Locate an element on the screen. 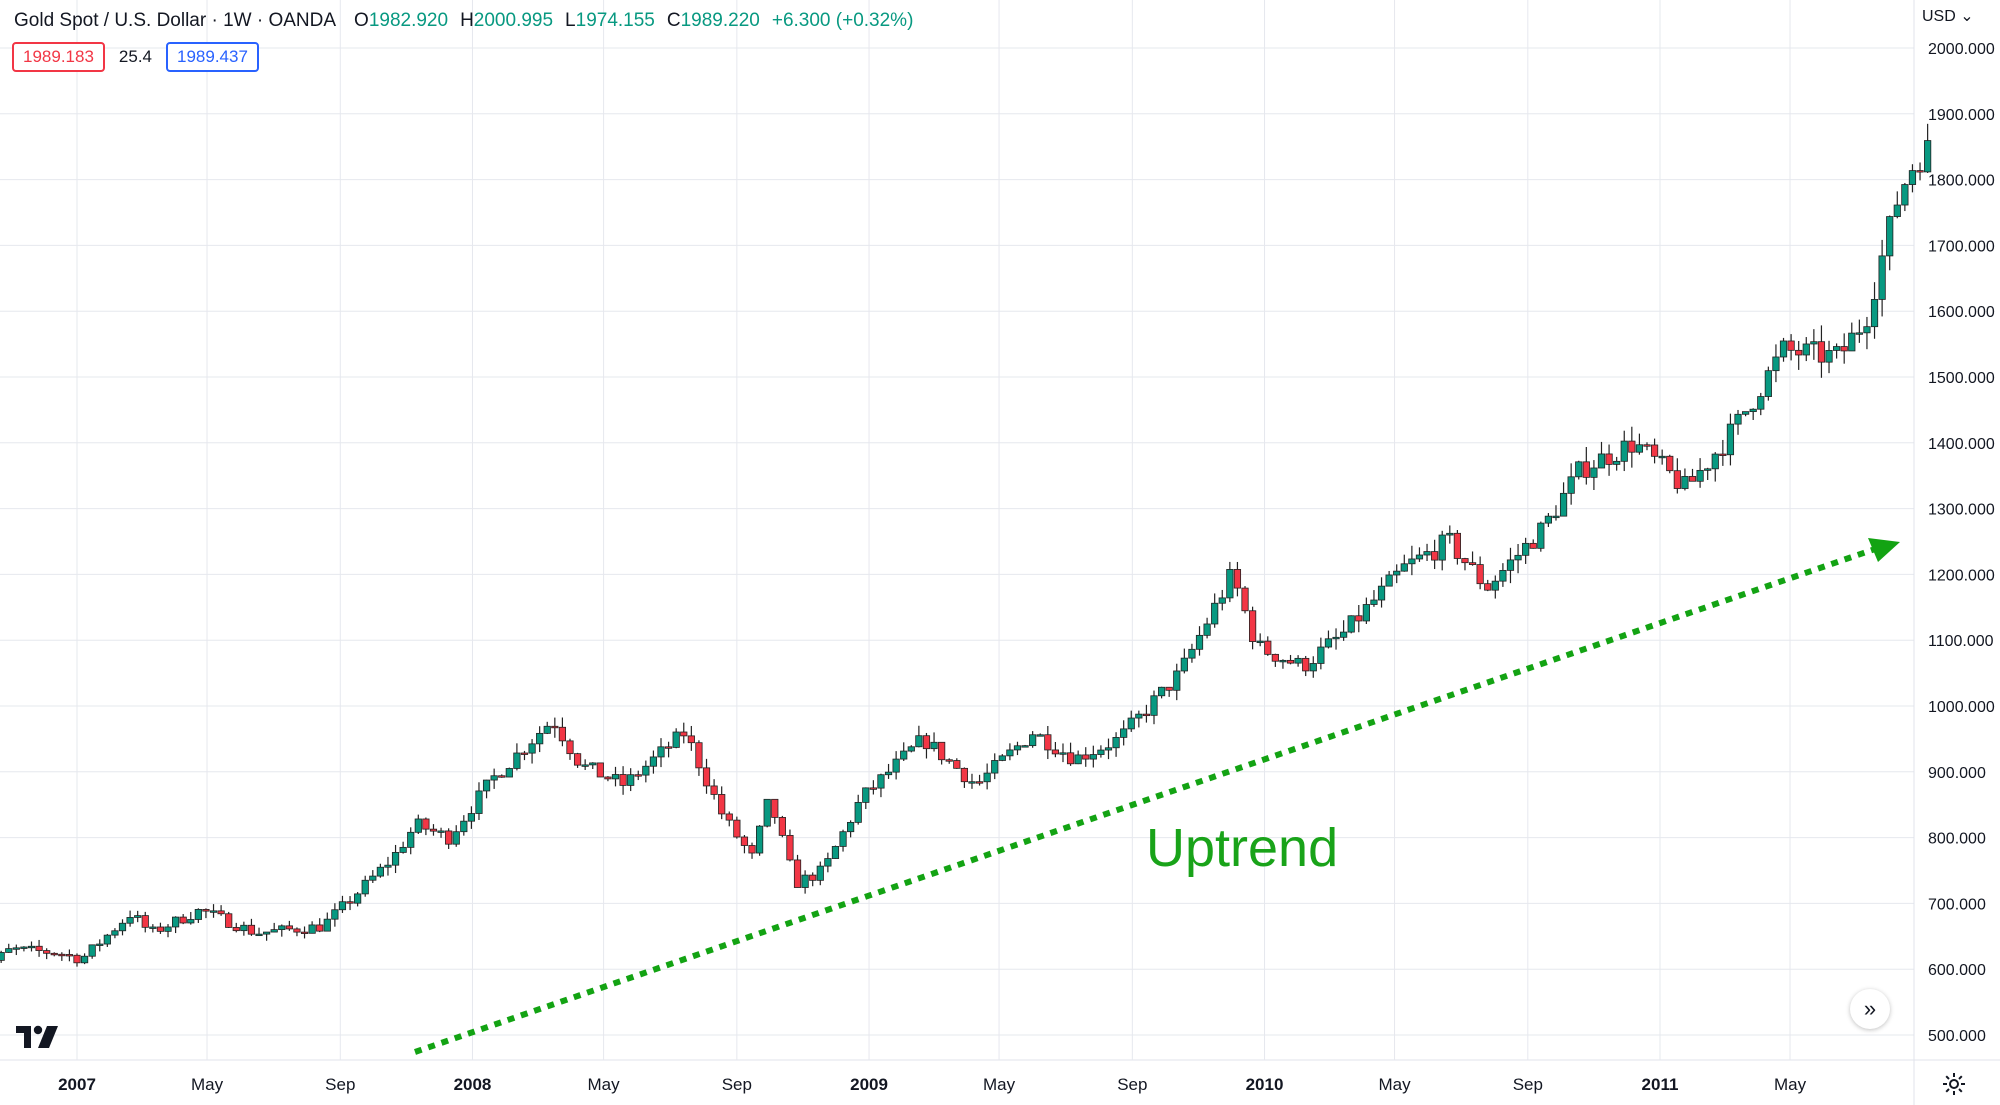  currency-selector: USD ⌄ is located at coordinates (1948, 16).